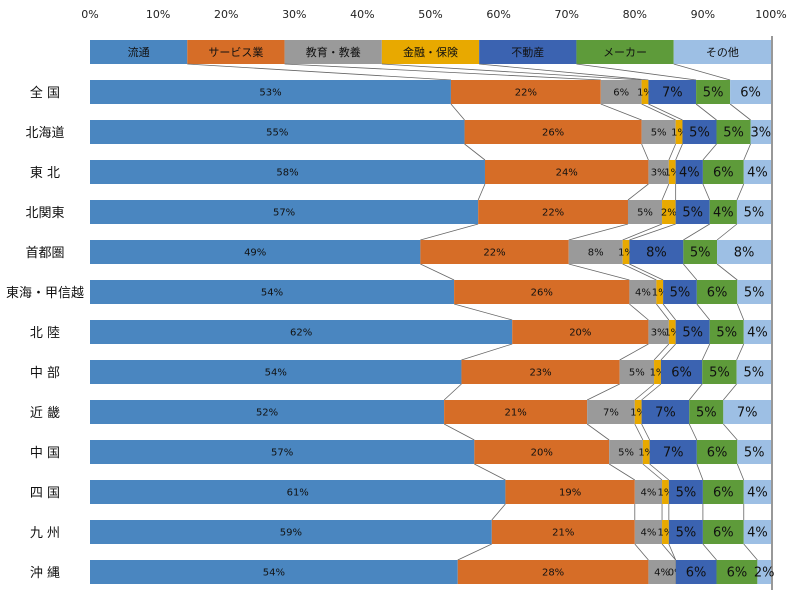  I want to click on data-label: 24%, so click(567, 173).